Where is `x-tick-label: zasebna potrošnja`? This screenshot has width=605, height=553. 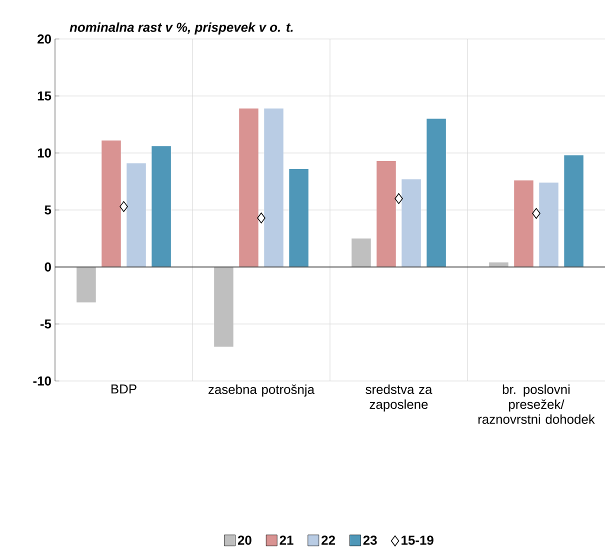 x-tick-label: zasebna potrošnja is located at coordinates (261, 390).